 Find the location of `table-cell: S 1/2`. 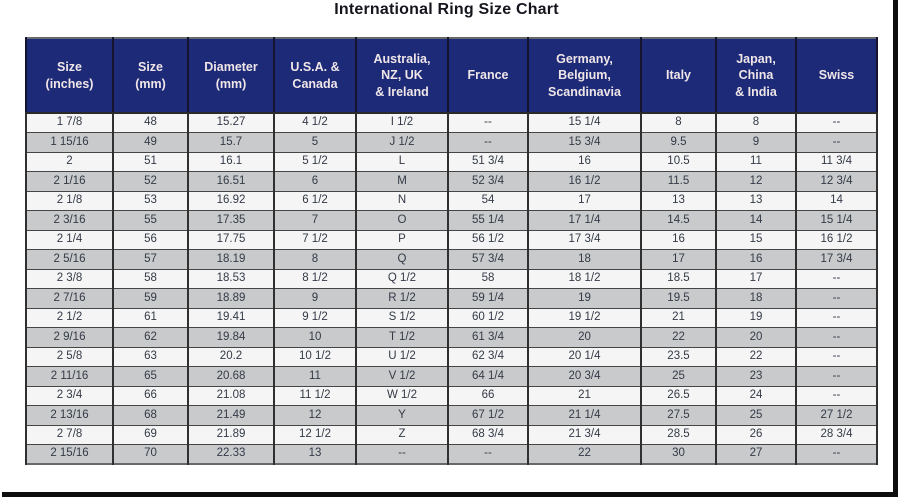

table-cell: S 1/2 is located at coordinates (402, 317).